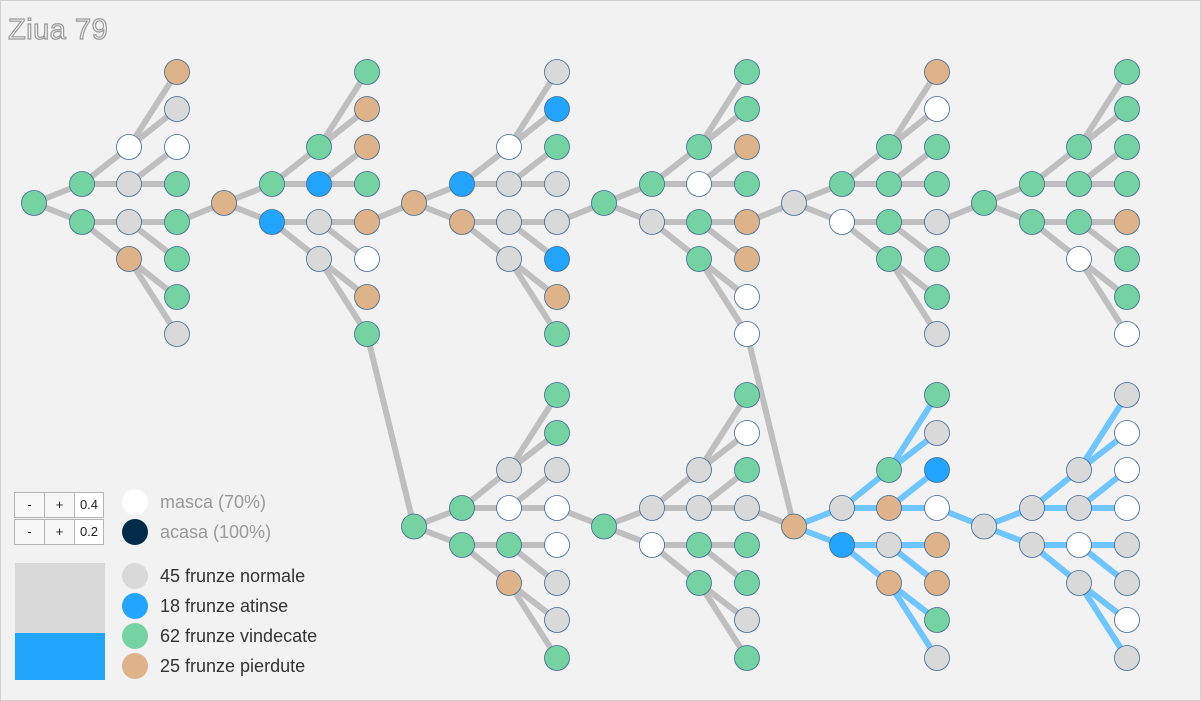 The image size is (1201, 701). Describe the element at coordinates (30, 505) in the screenshot. I see `mask-decrease-button: -` at that location.